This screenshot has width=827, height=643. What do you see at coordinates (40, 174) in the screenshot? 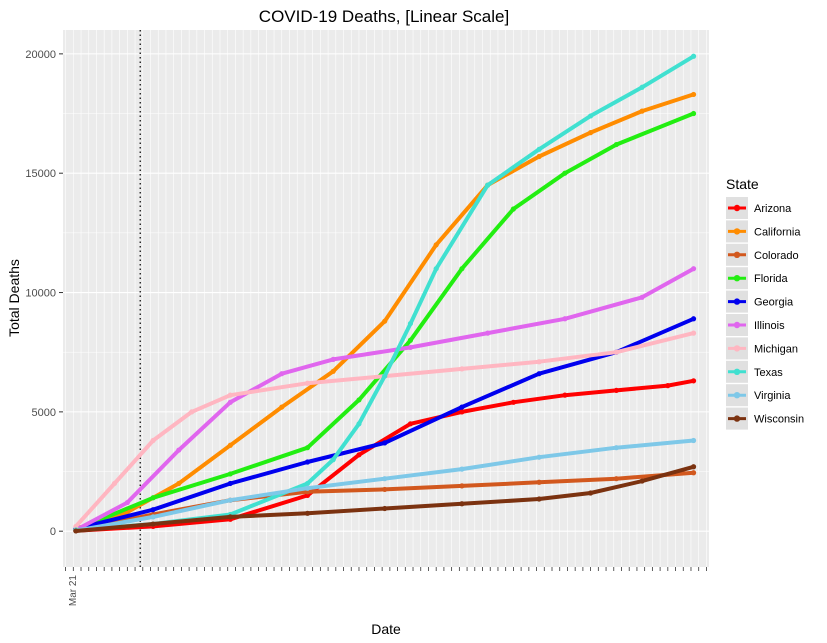
I see `y-tick-label: 15000` at bounding box center [40, 174].